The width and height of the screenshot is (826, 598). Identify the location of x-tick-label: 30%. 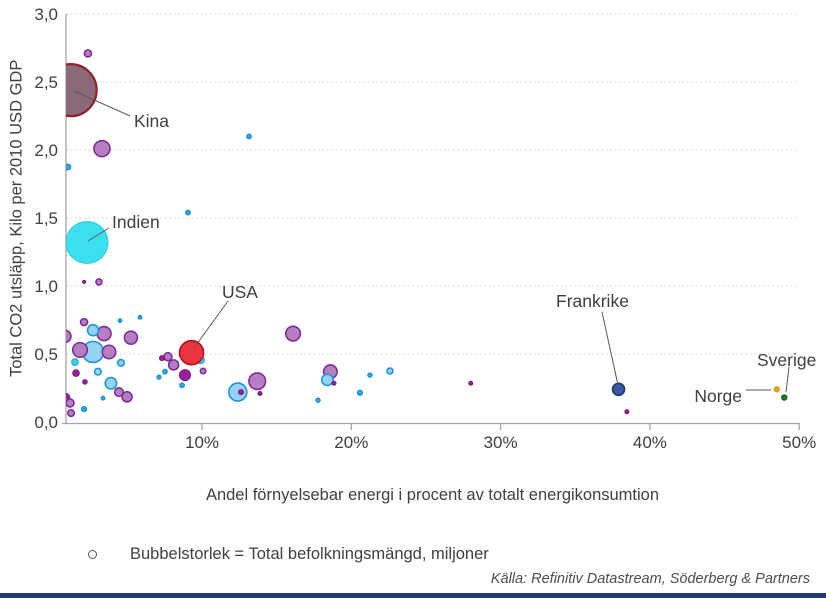
(501, 442).